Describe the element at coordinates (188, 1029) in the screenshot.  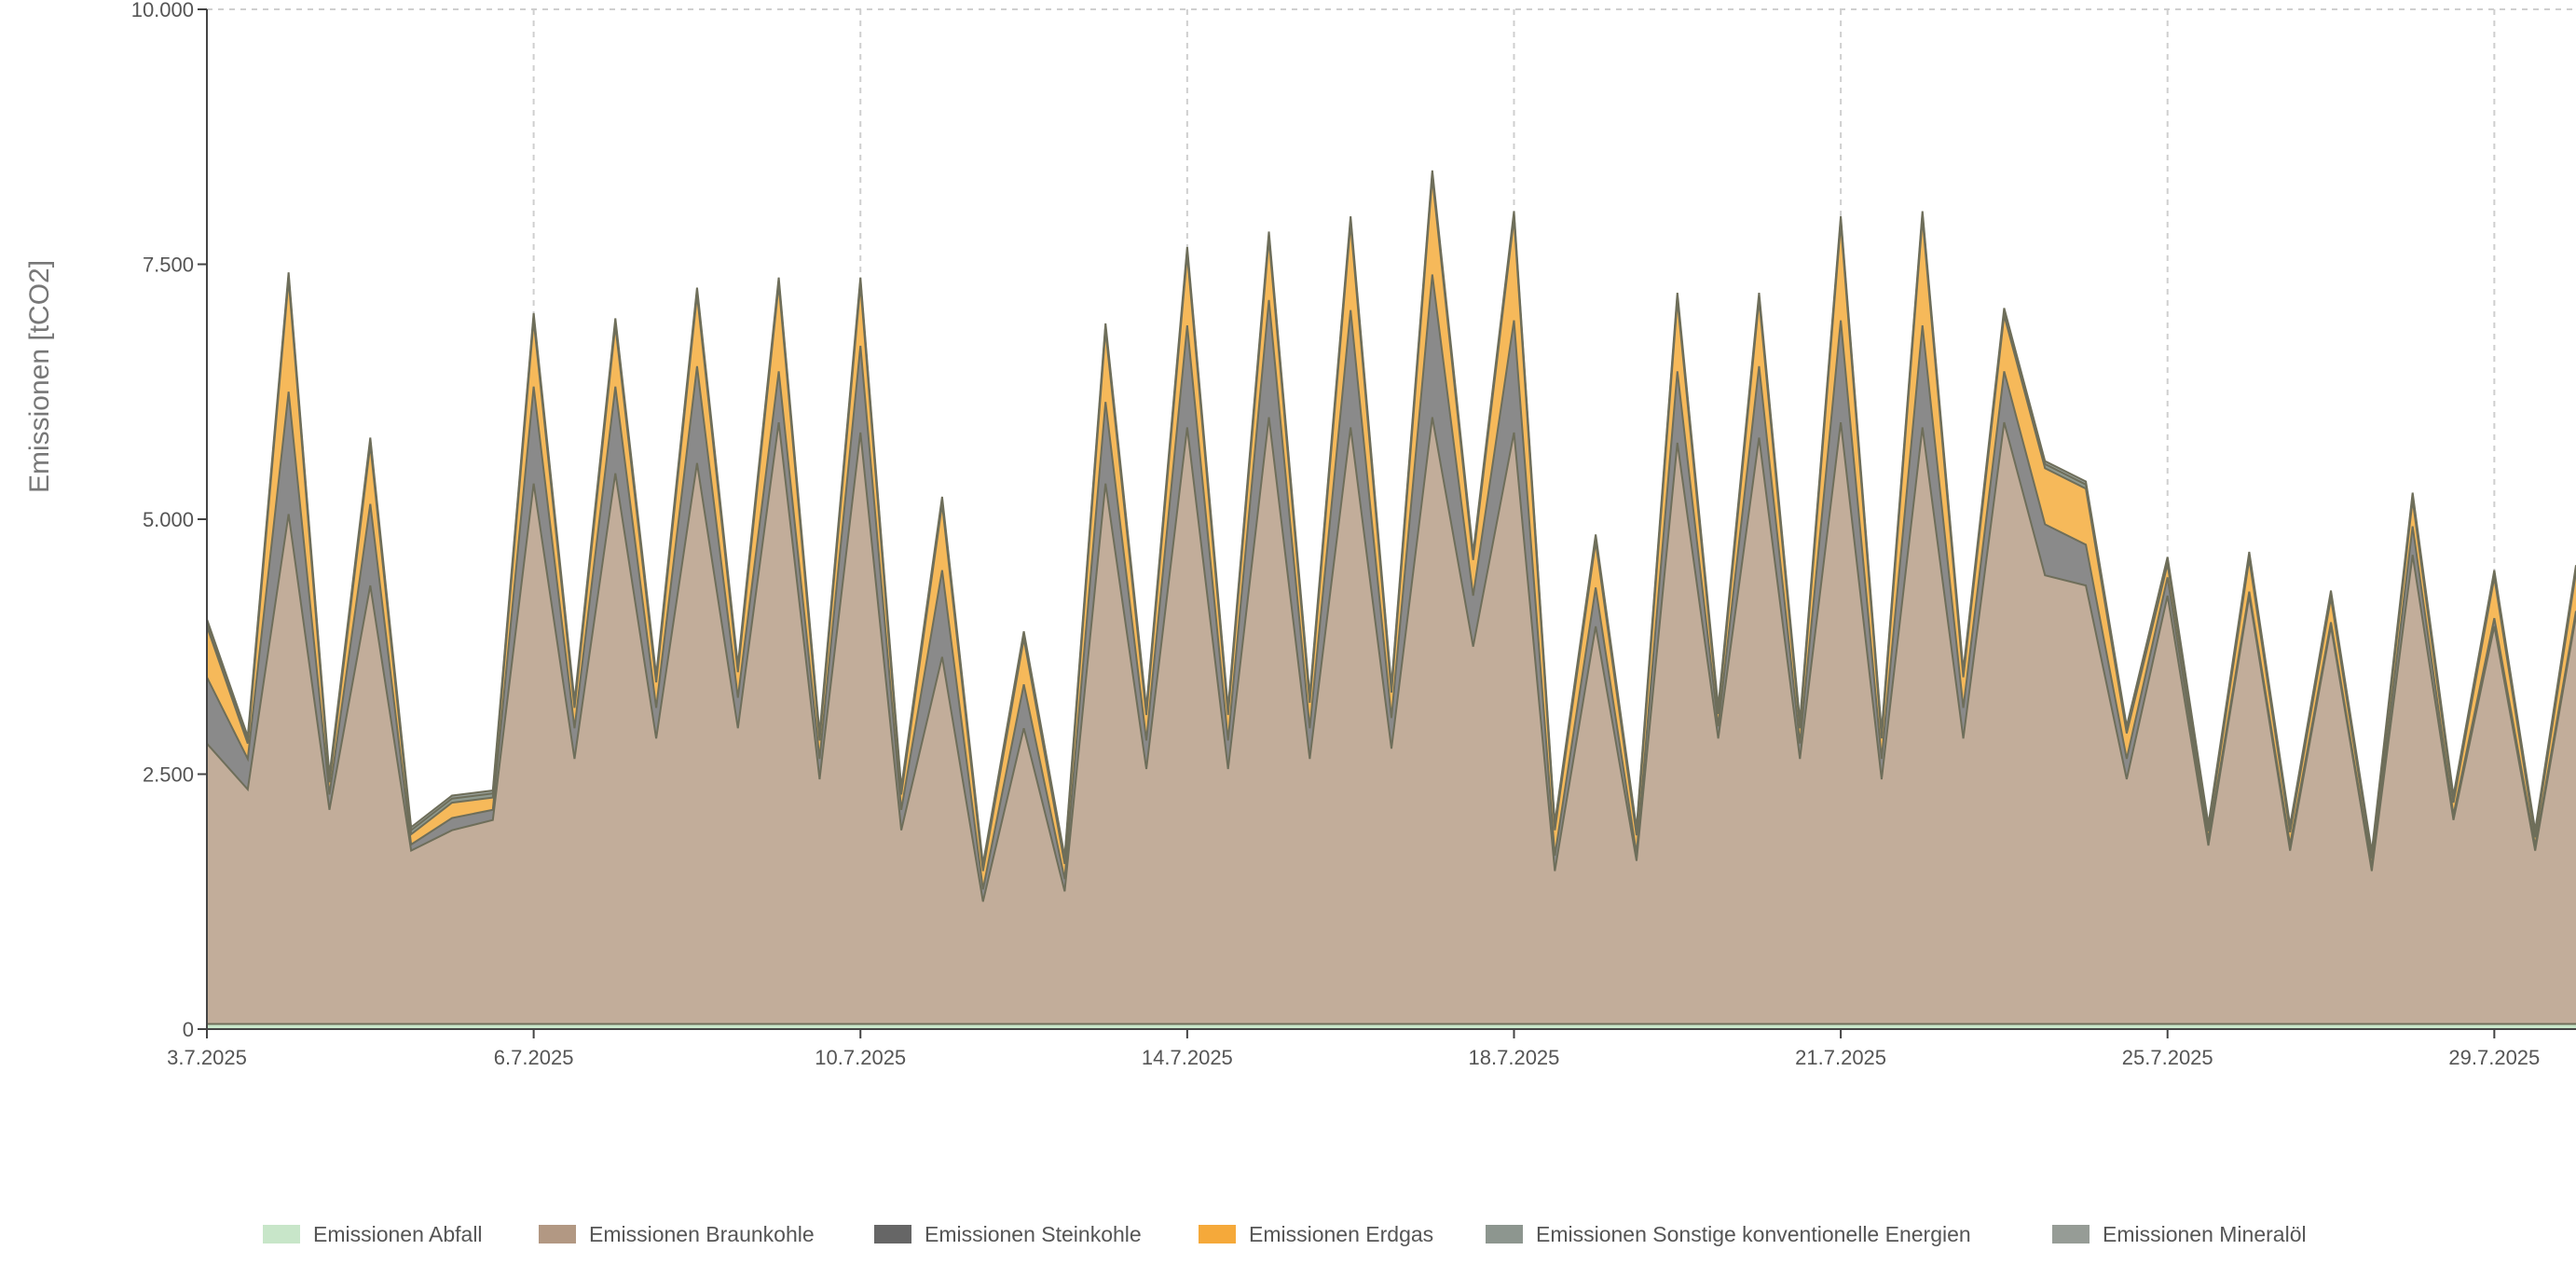
I see `y-tick-label: 0` at that location.